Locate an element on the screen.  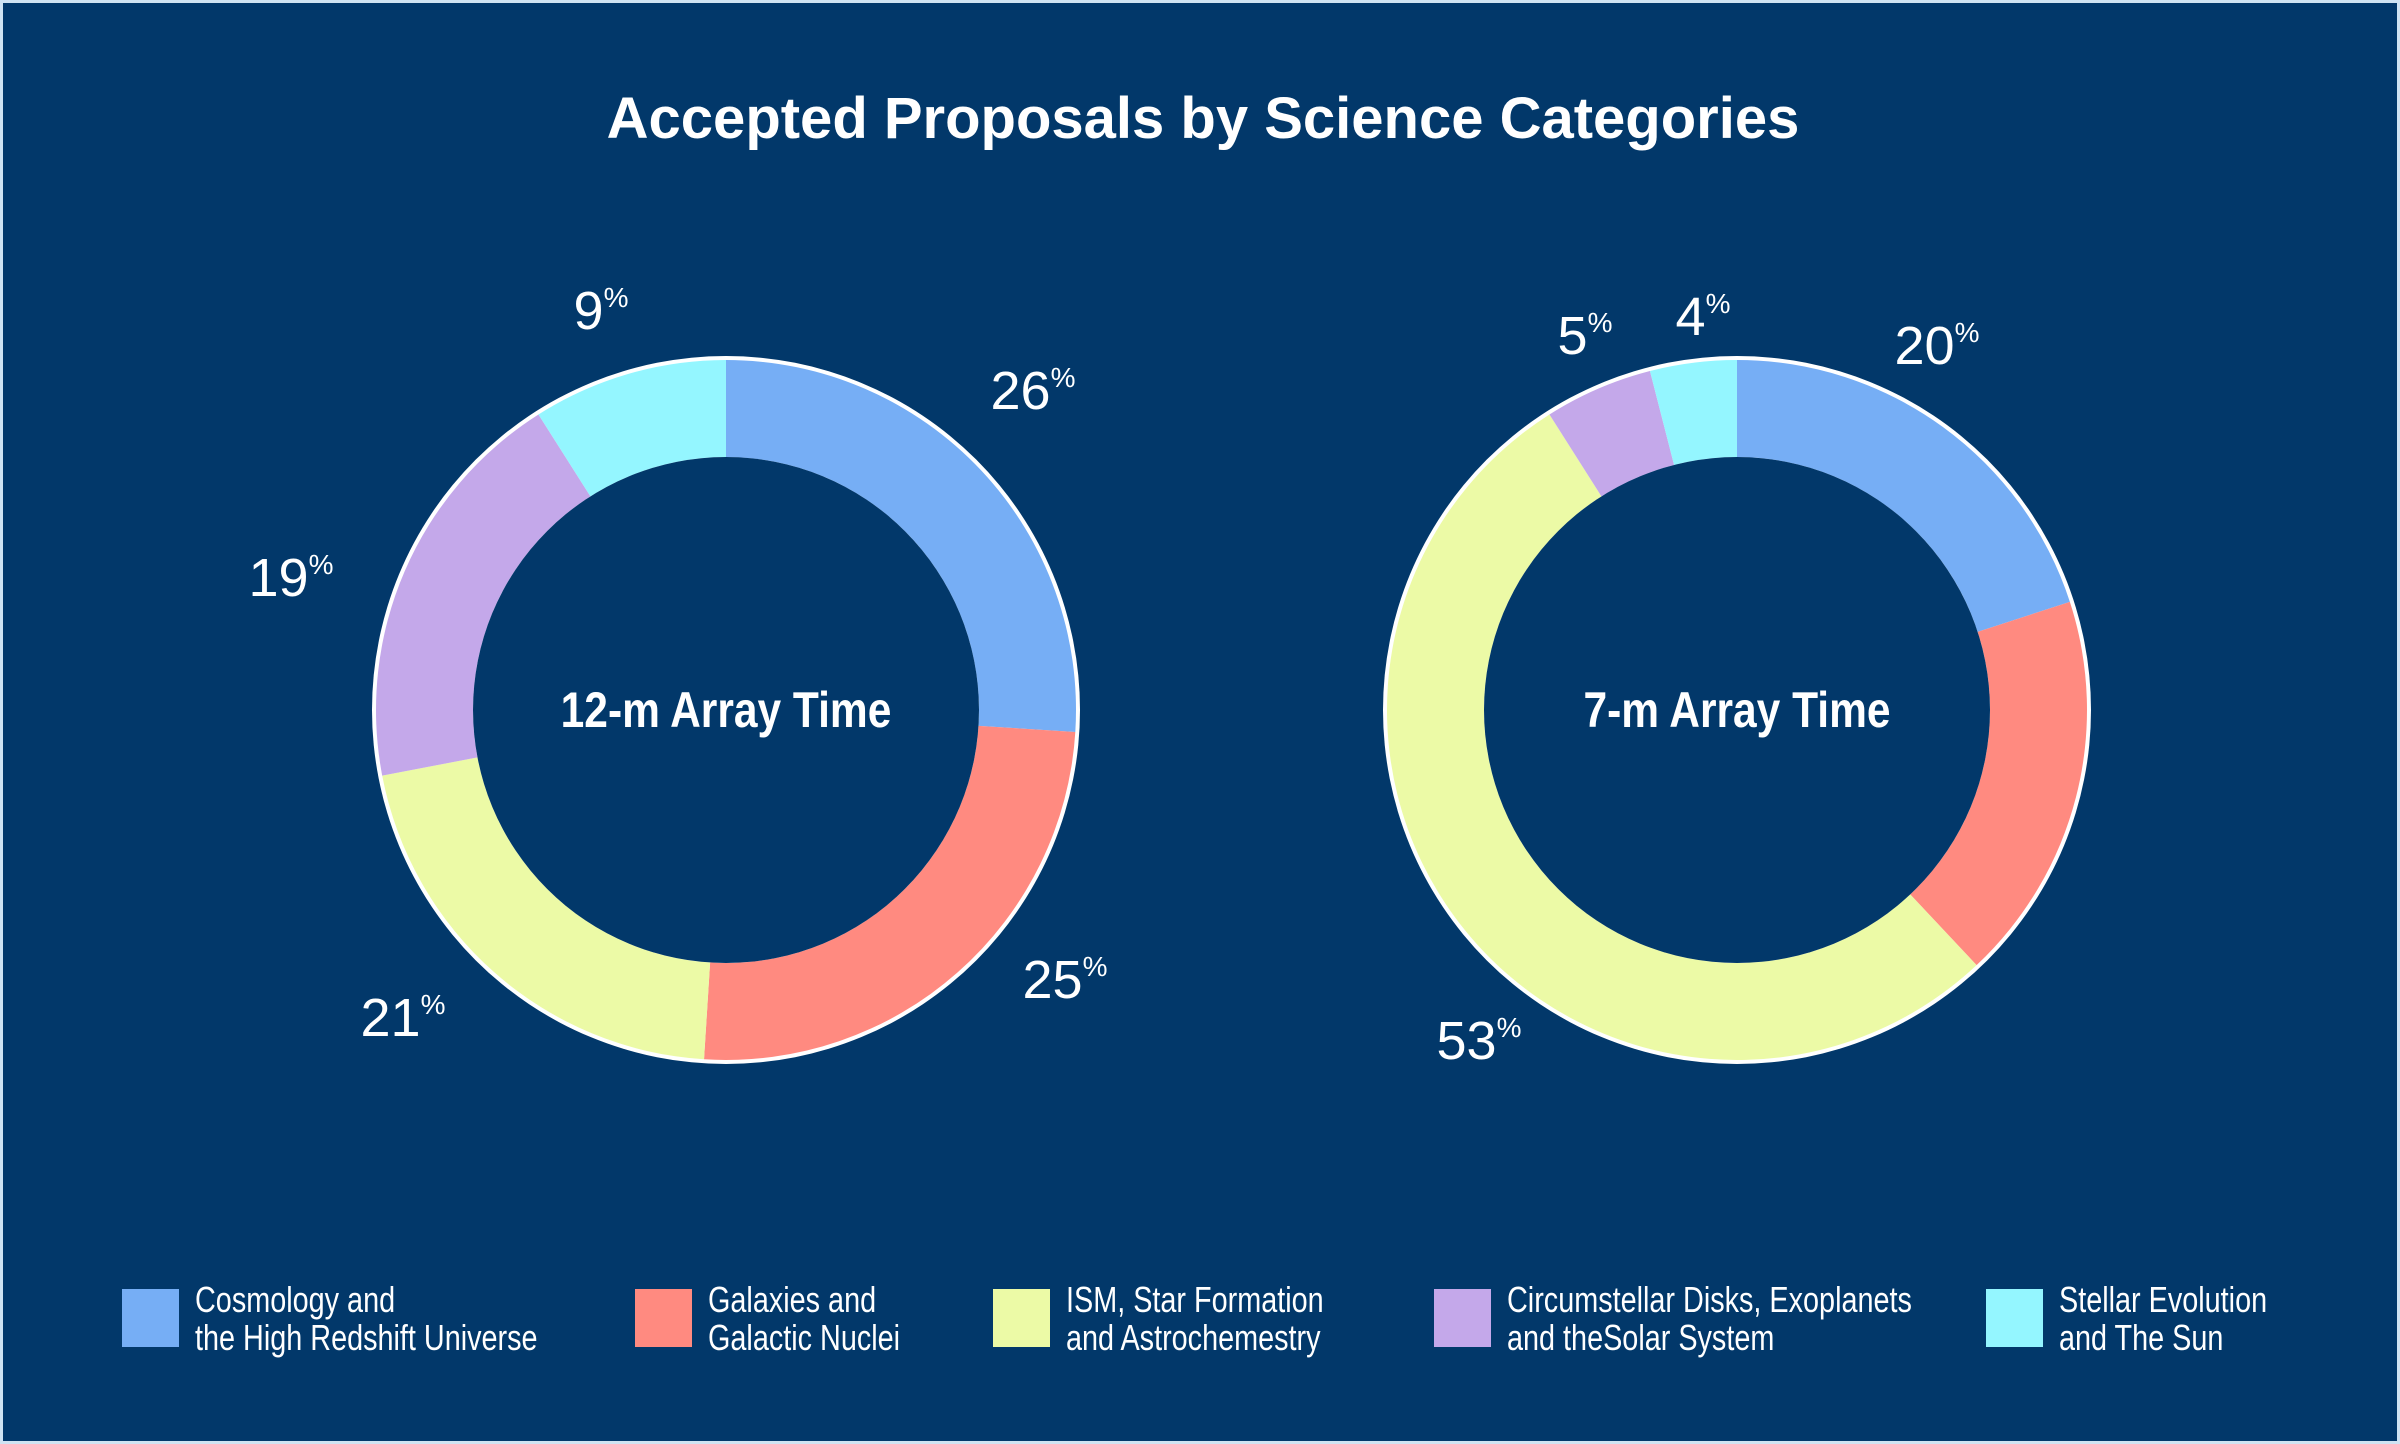
donut-center-label: 7-m Array Time is located at coordinates (1736, 710).